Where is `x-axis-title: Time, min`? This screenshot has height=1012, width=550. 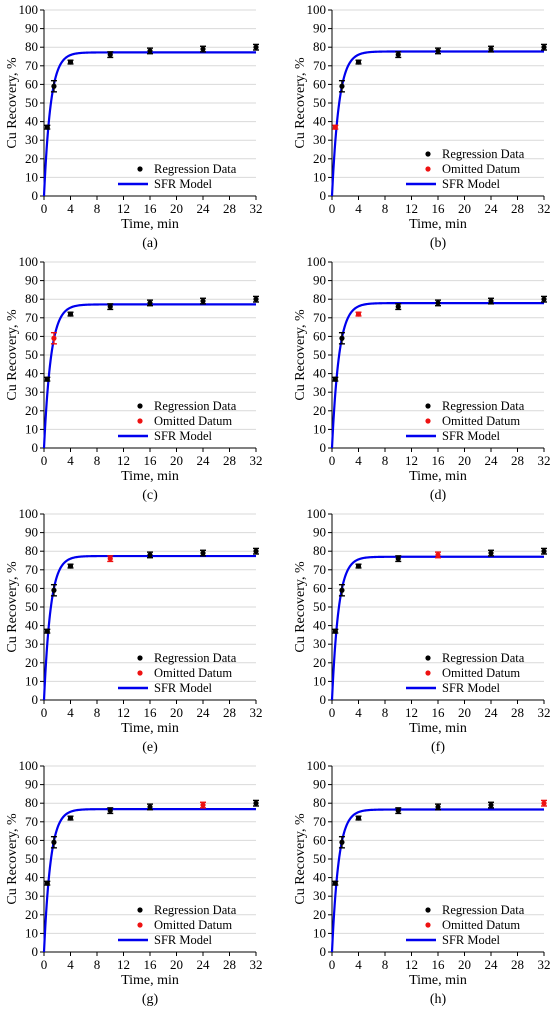 x-axis-title: Time, min is located at coordinates (438, 980).